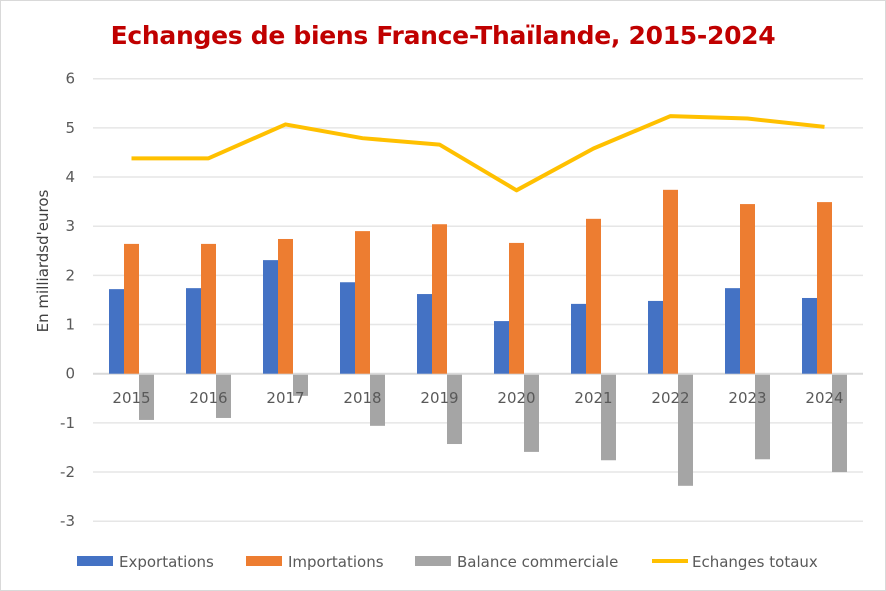 This screenshot has height=591, width=886. I want to click on x-tick-label: 2019, so click(439, 398).